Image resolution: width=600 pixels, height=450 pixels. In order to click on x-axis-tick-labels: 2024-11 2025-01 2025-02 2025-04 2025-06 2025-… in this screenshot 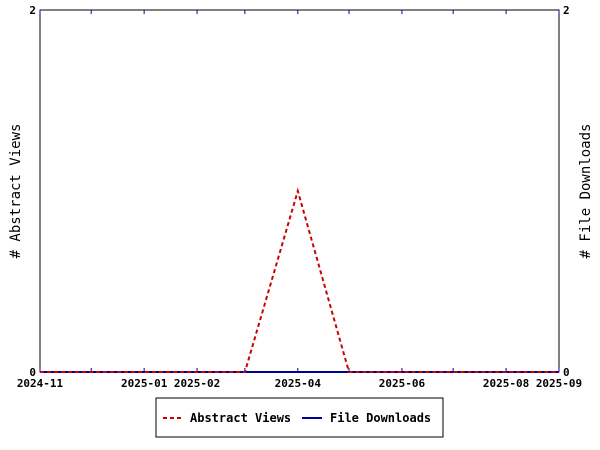, I will do `click(299, 383)`.